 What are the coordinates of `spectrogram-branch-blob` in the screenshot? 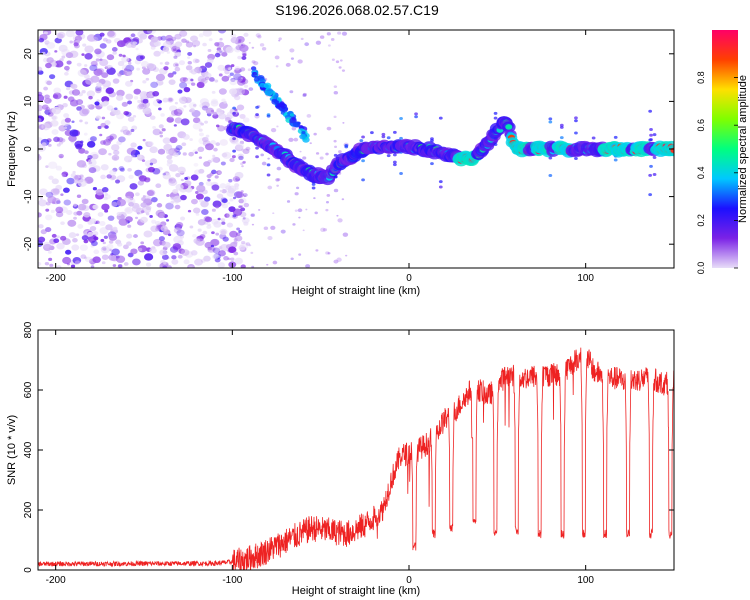 It's located at (303, 136).